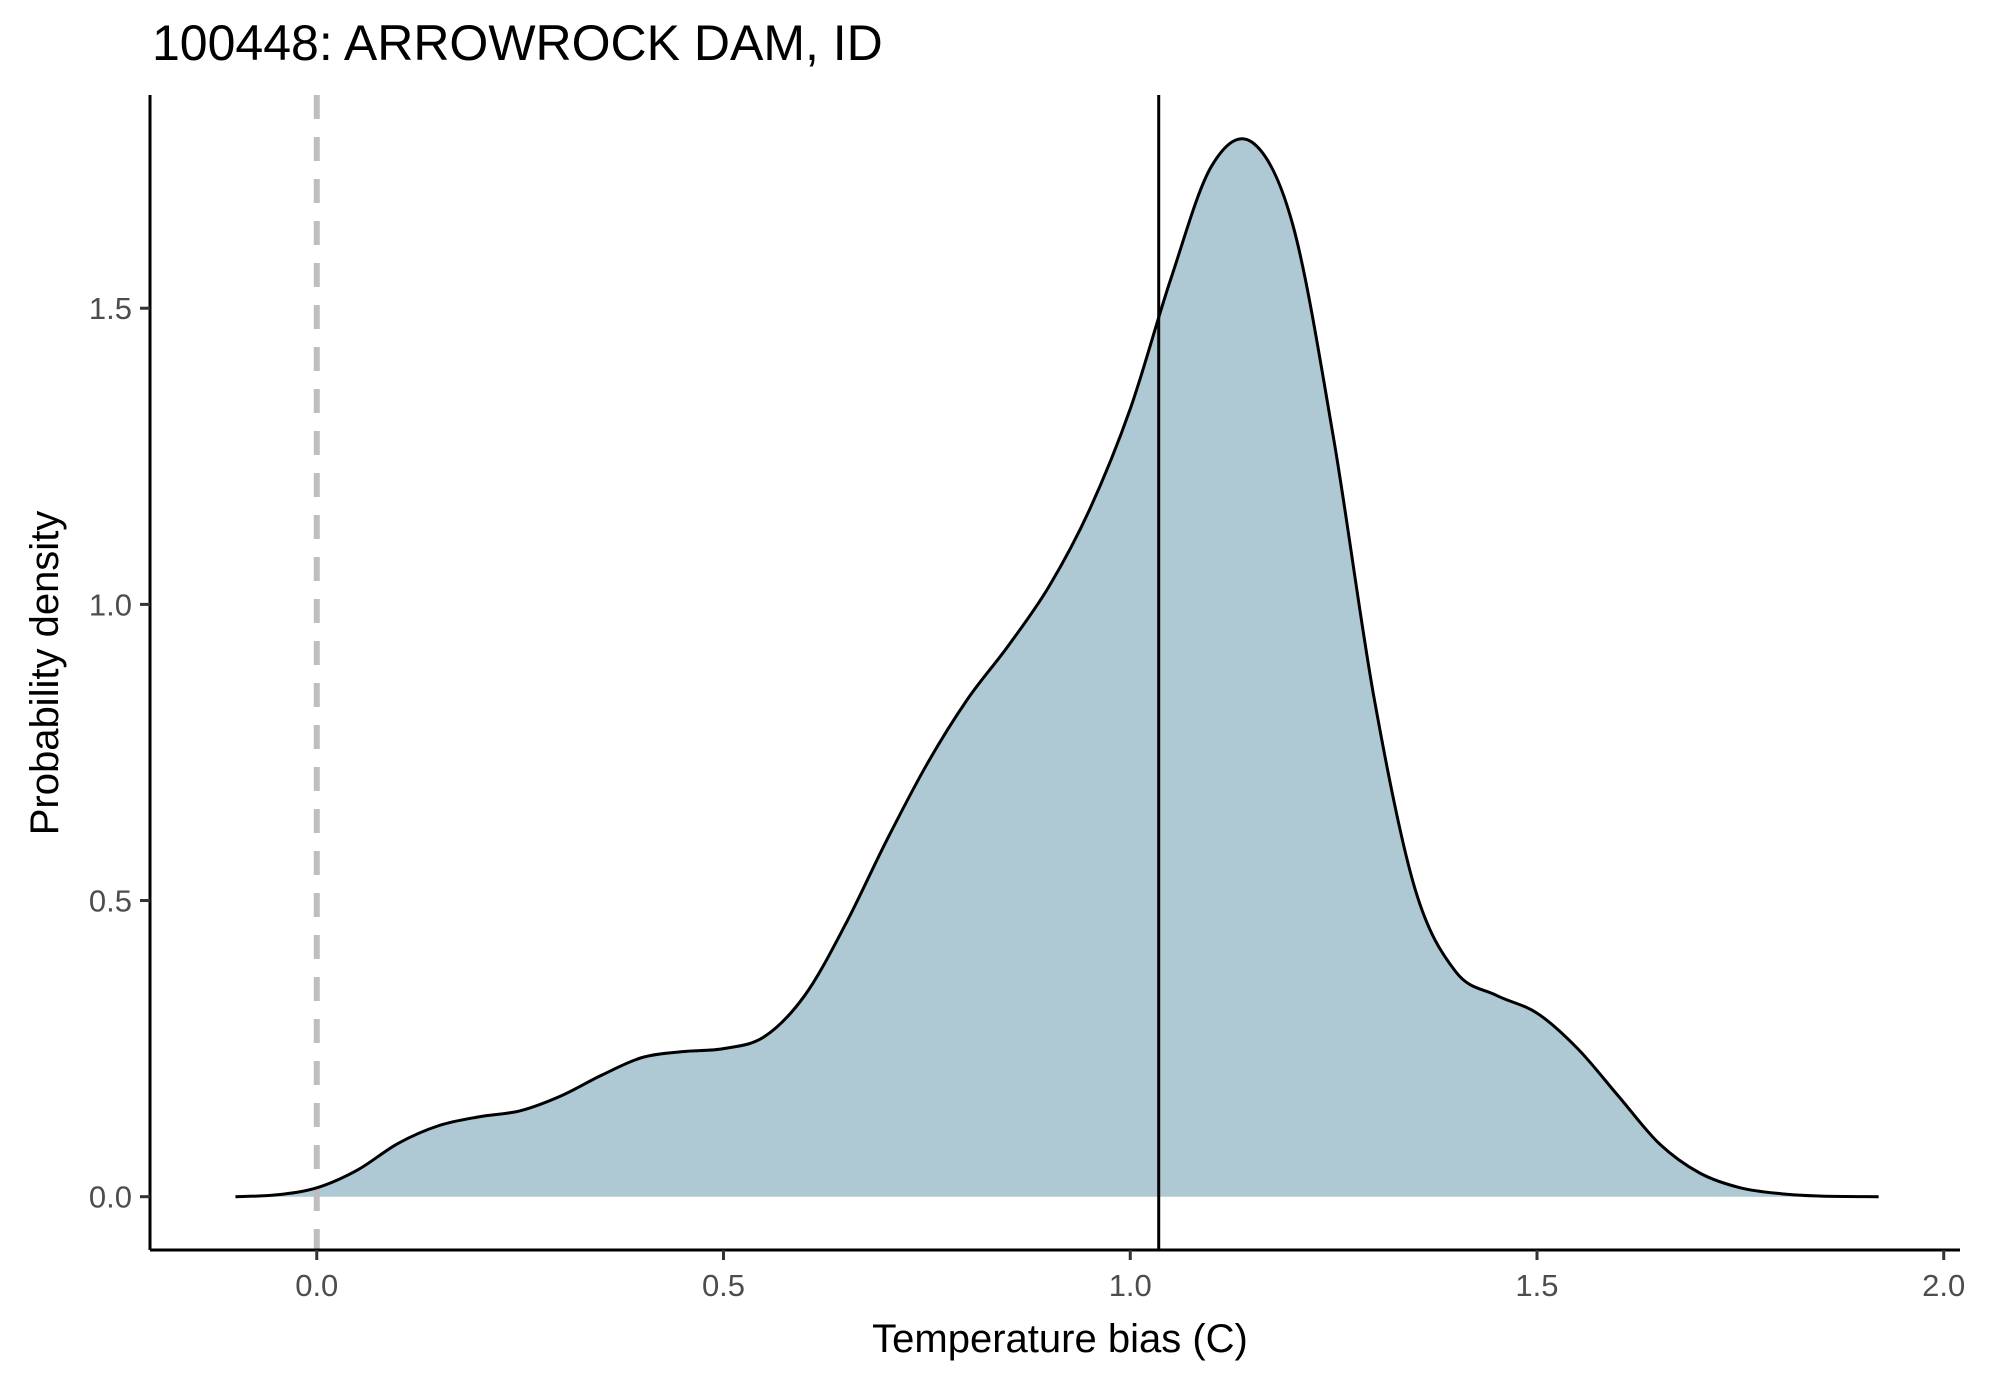 The width and height of the screenshot is (1990, 1384). Describe the element at coordinates (1536, 1285) in the screenshot. I see `x-tick-label: 1.5` at that location.